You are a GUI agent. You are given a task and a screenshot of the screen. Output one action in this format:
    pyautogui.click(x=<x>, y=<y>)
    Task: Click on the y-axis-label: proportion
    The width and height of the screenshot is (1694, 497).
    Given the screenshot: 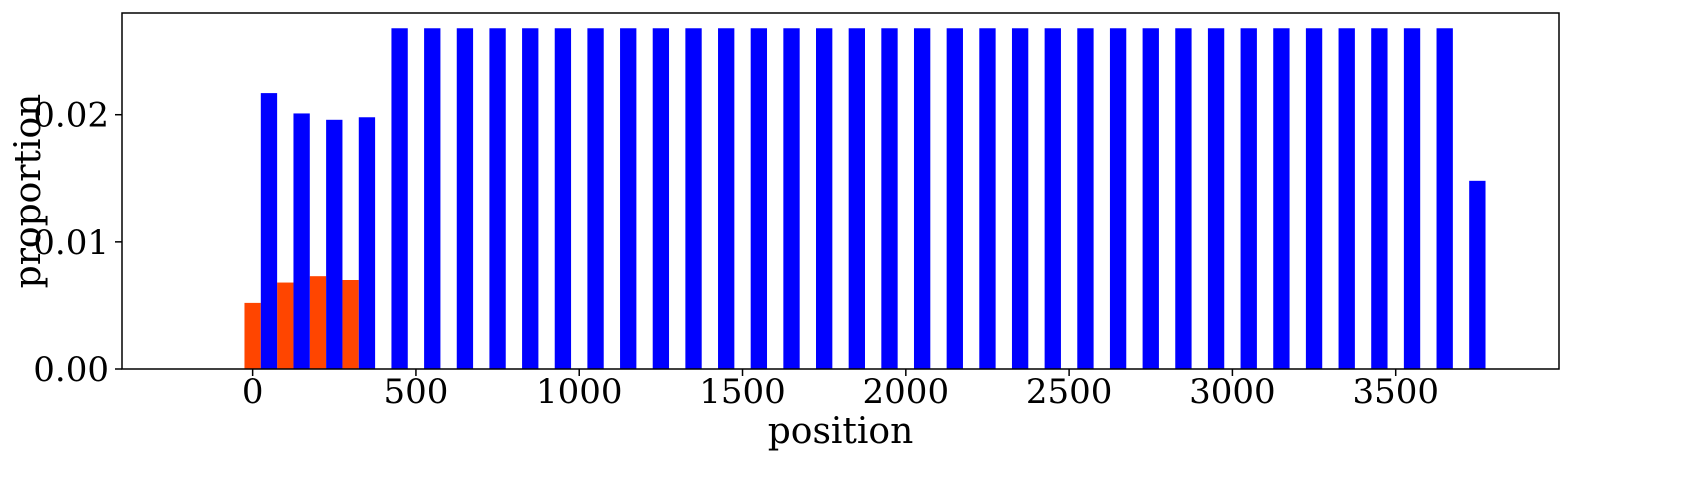 What is the action you would take?
    pyautogui.click(x=28, y=191)
    